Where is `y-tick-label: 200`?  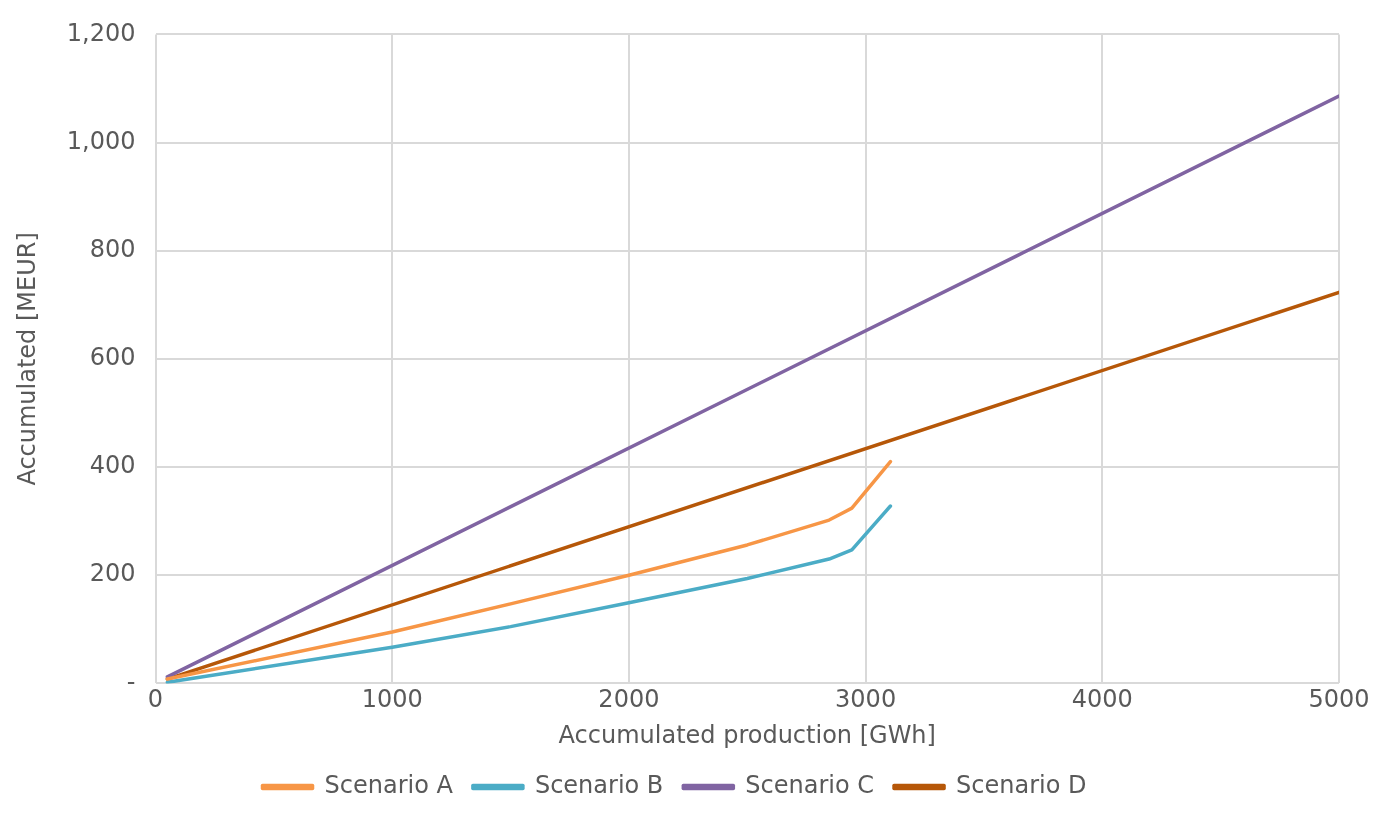
y-tick-label: 200 is located at coordinates (112, 573).